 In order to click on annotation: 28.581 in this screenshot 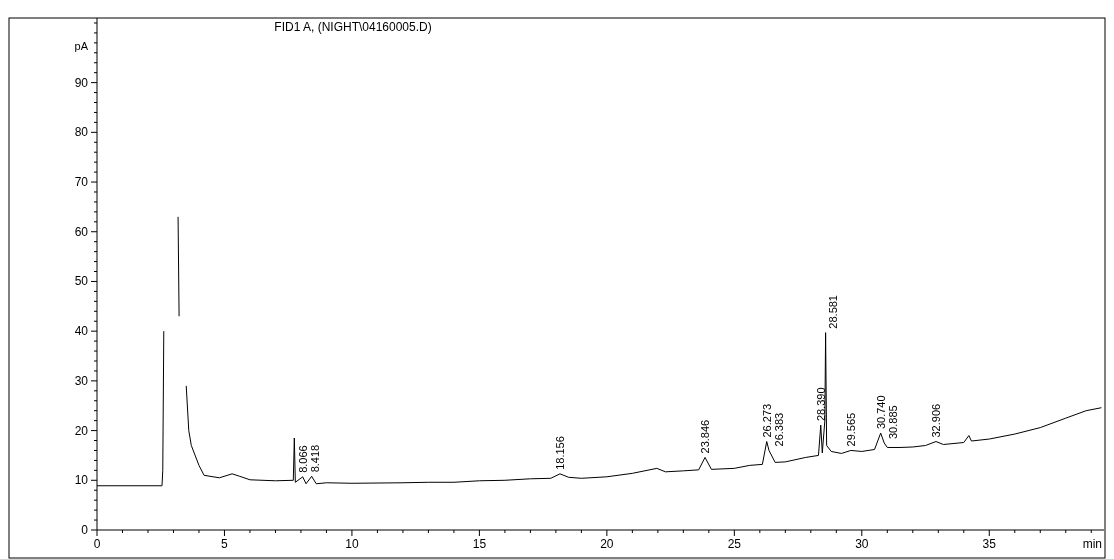, I will do `click(832, 312)`.